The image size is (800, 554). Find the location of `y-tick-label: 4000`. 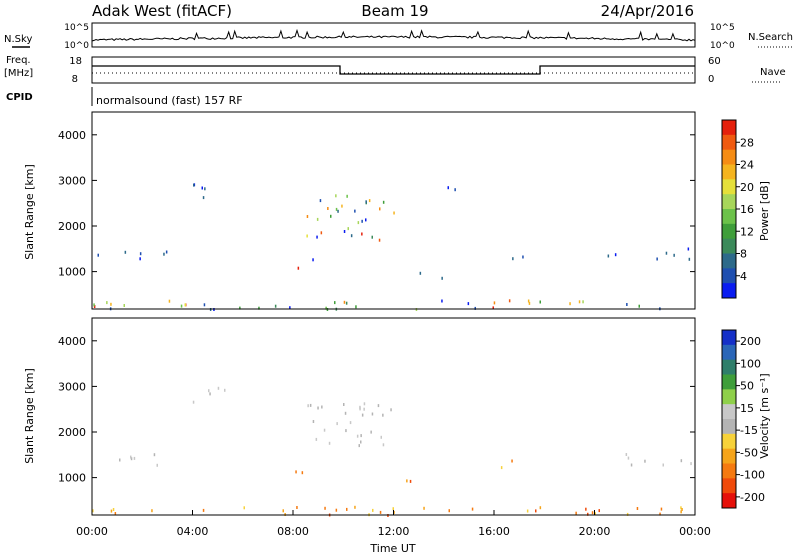

y-tick-label: 4000 is located at coordinates (72, 341).